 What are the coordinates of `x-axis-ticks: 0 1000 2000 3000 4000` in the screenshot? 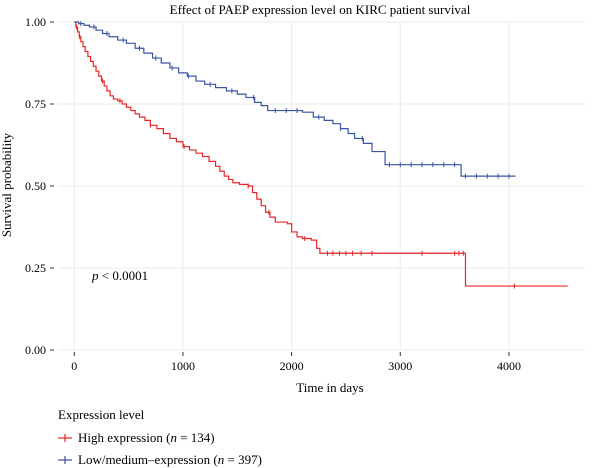 It's located at (296, 362).